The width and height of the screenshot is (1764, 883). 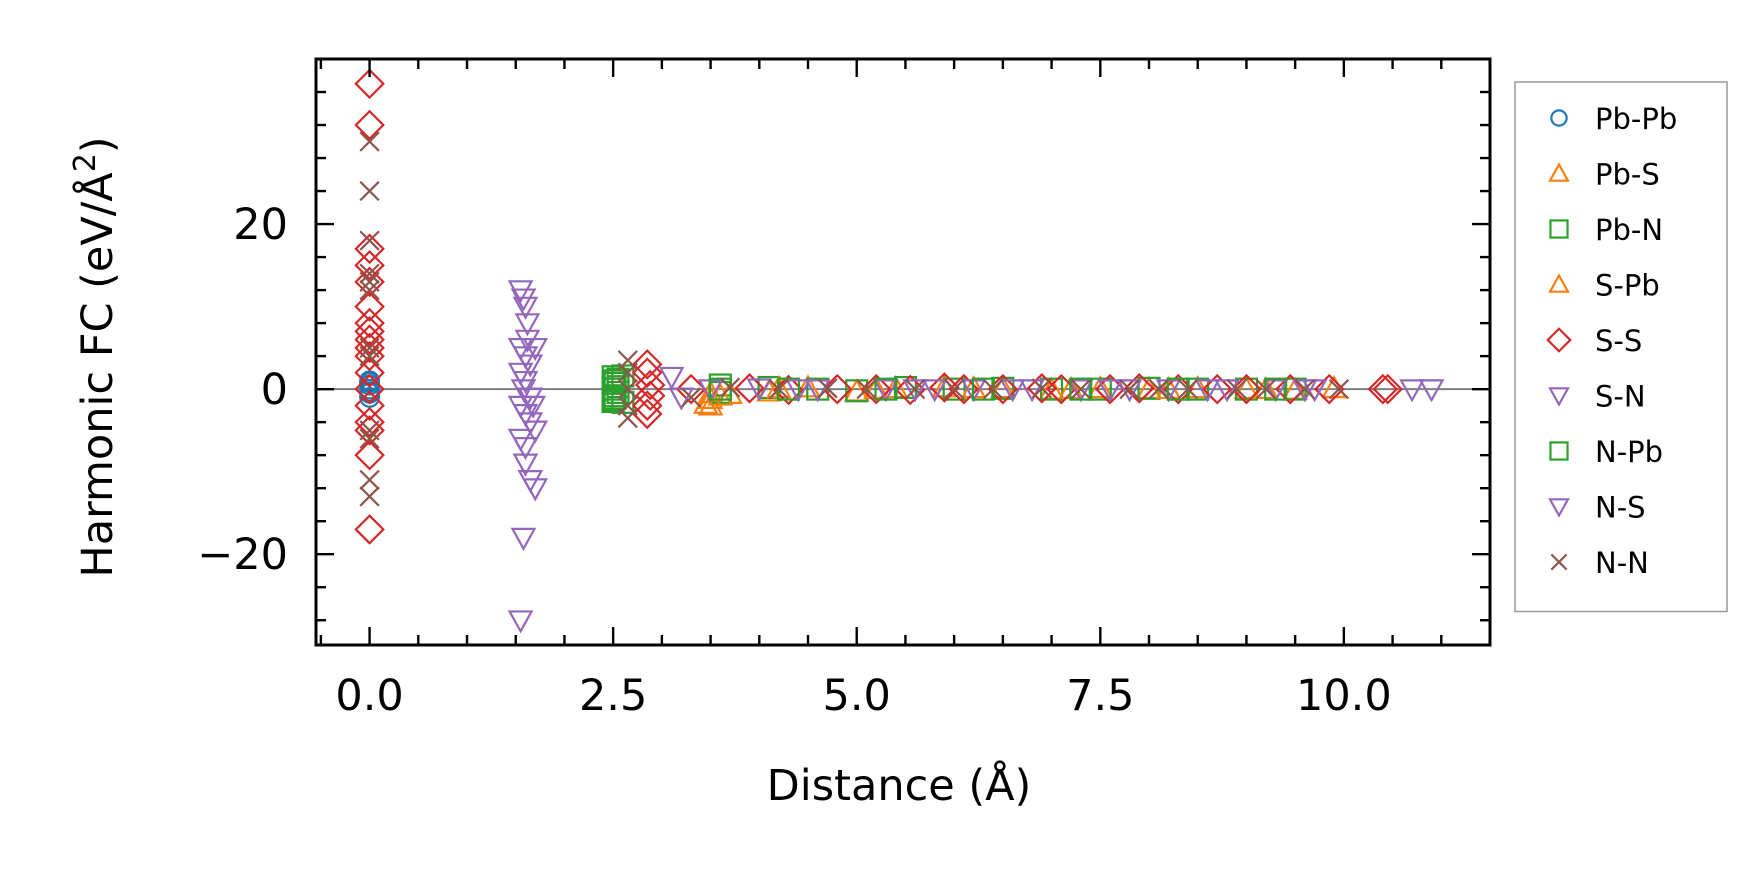 What do you see at coordinates (1620, 397) in the screenshot?
I see `legend-label: S-N` at bounding box center [1620, 397].